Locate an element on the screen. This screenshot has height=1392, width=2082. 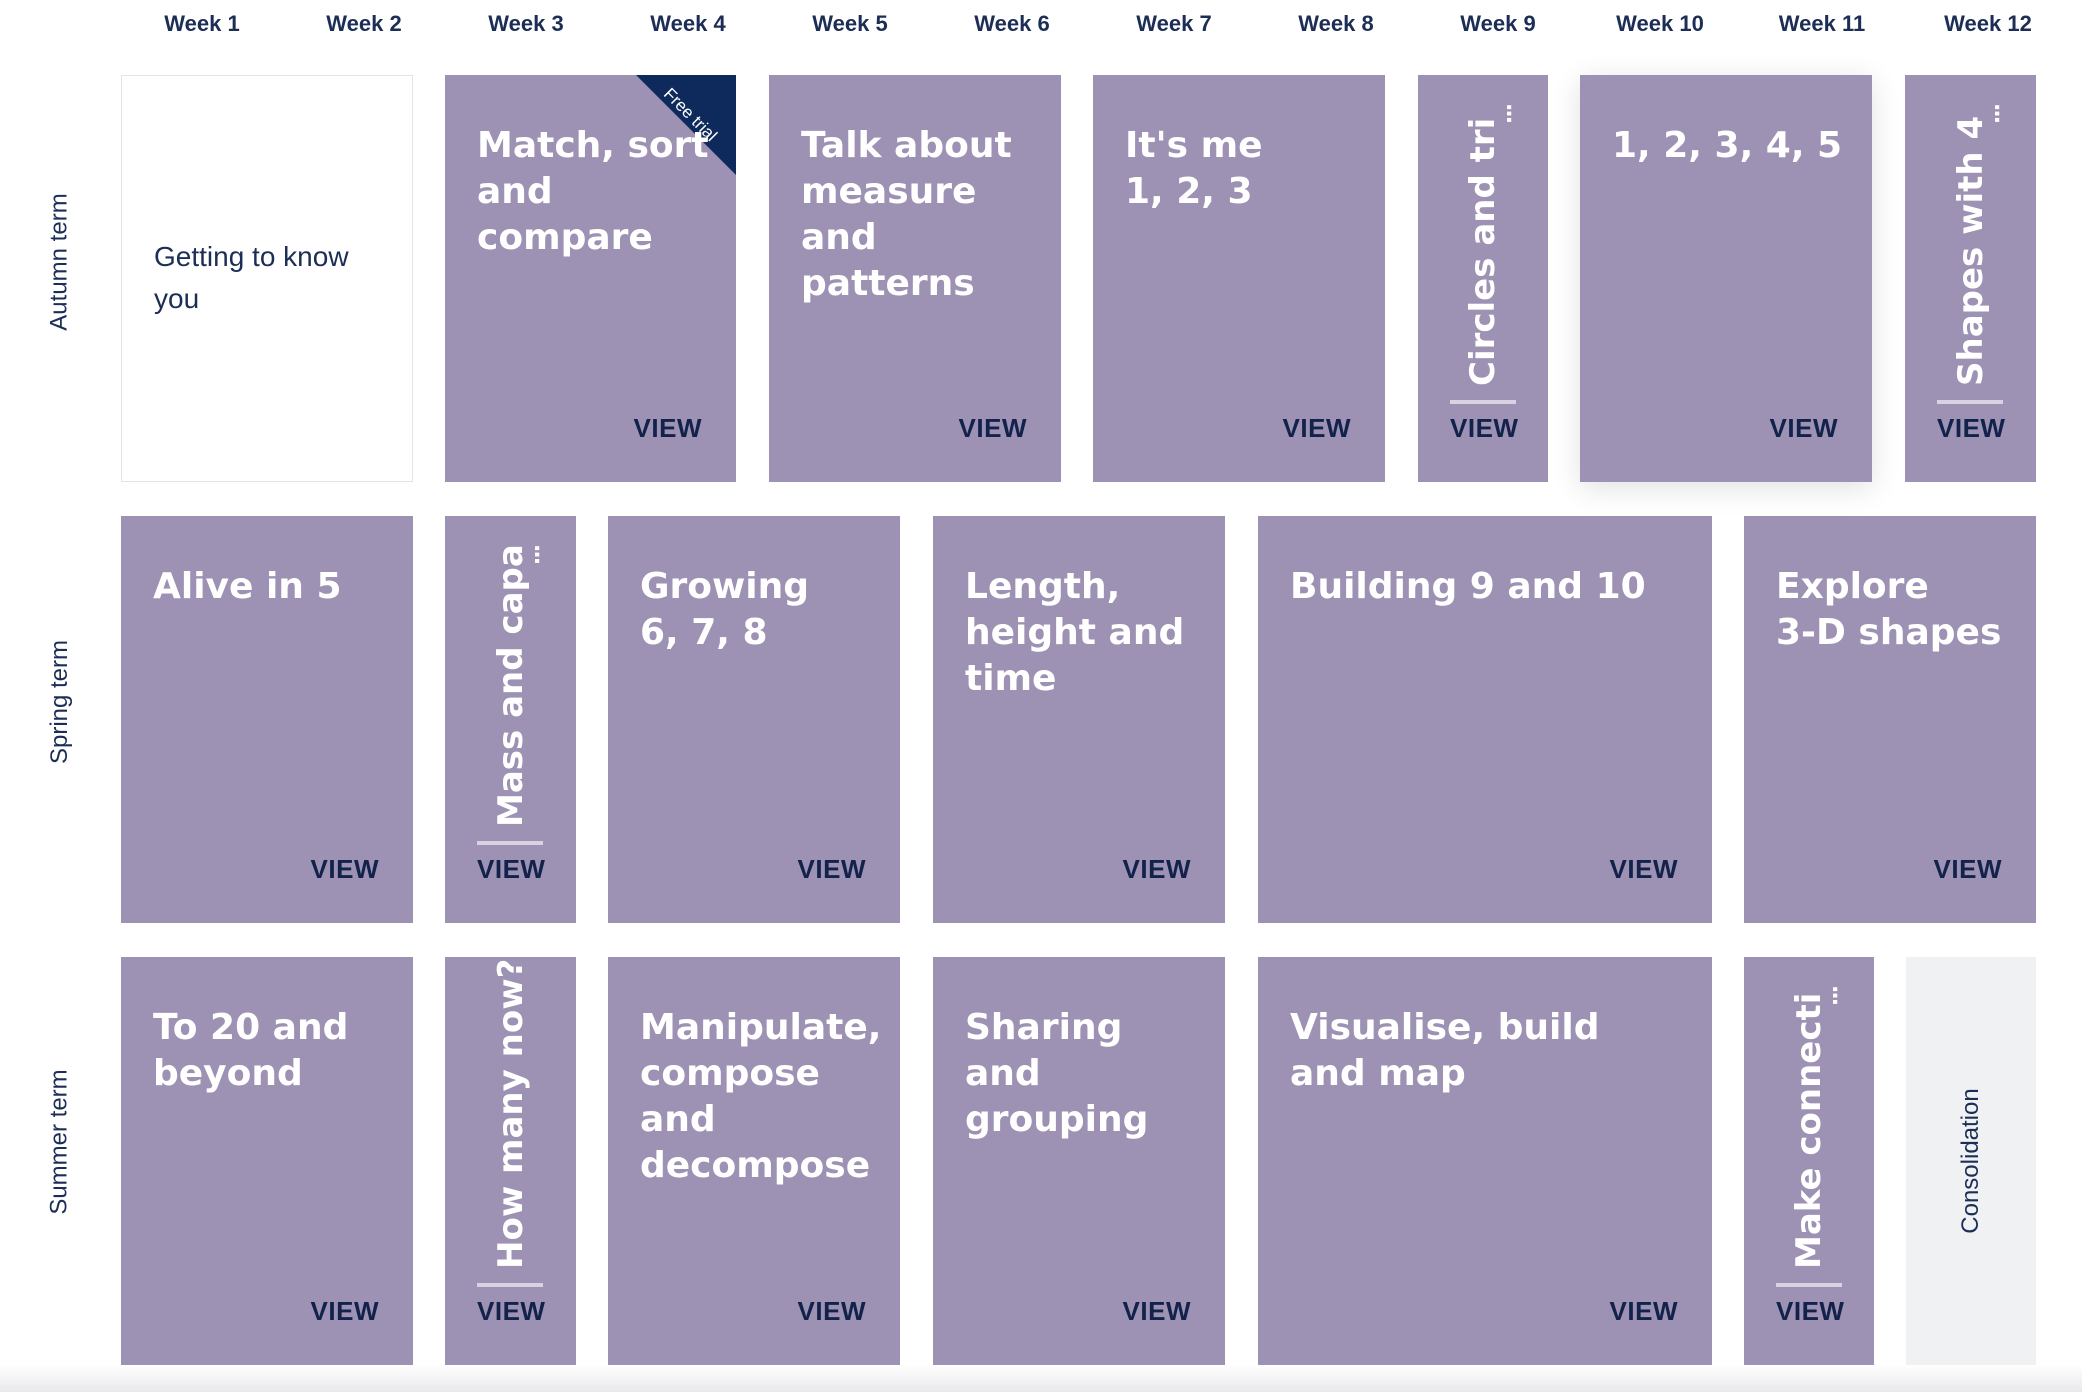
week-header-6: Week 6 is located at coordinates (1012, 23).